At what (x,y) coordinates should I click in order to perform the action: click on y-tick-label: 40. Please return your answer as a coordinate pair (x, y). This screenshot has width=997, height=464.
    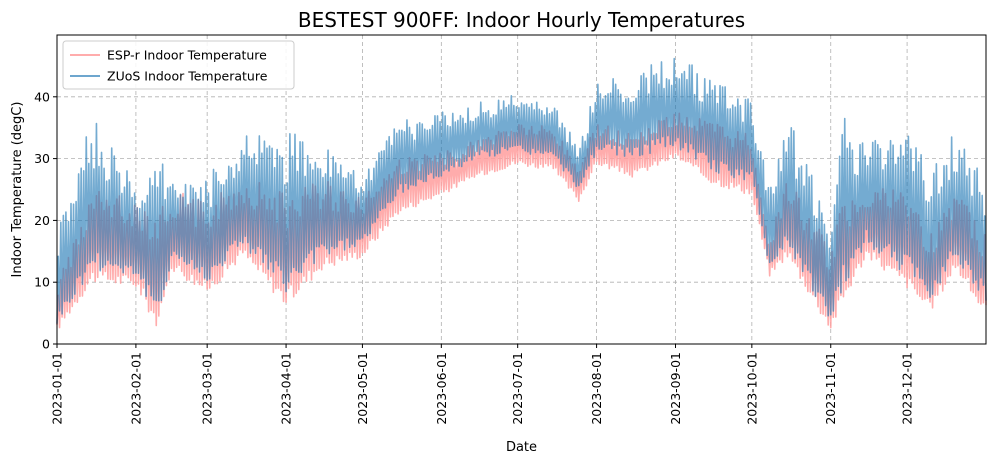
    Looking at the image, I should click on (42, 96).